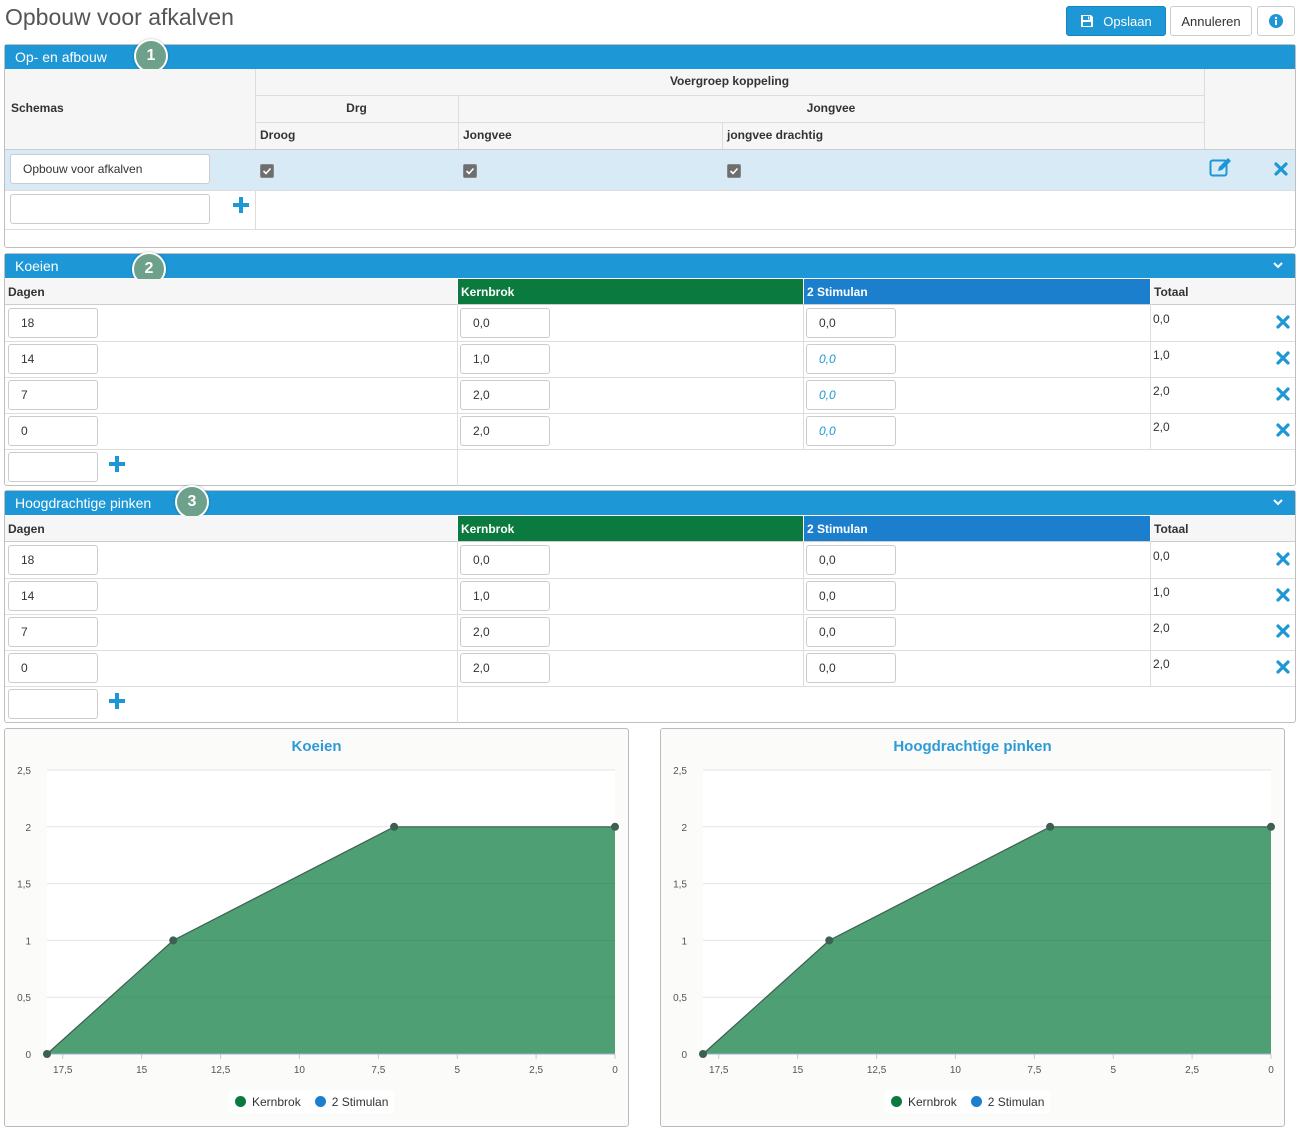 This screenshot has height=1132, width=1303. What do you see at coordinates (24, 998) in the screenshot?
I see `y-tick-label: 0,5` at bounding box center [24, 998].